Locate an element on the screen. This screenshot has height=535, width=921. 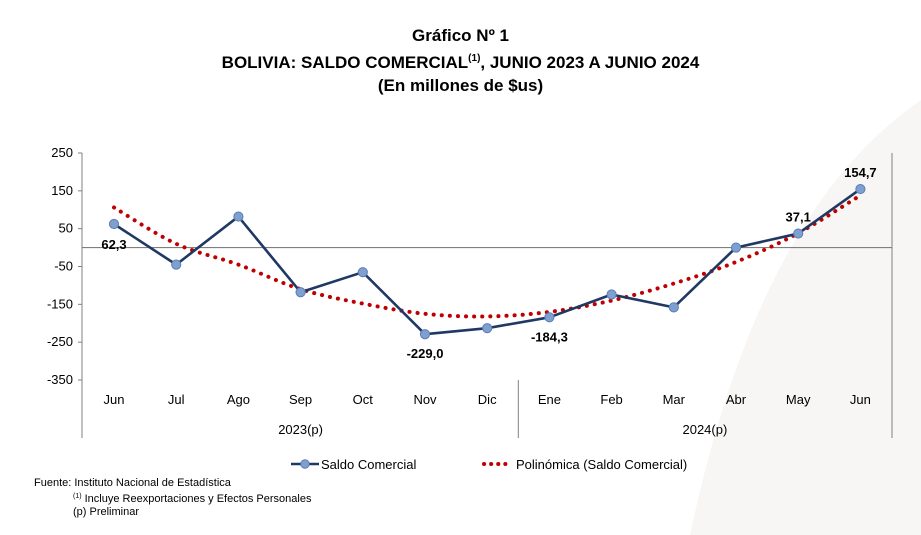
x-tick-label: Feb is located at coordinates (611, 399).